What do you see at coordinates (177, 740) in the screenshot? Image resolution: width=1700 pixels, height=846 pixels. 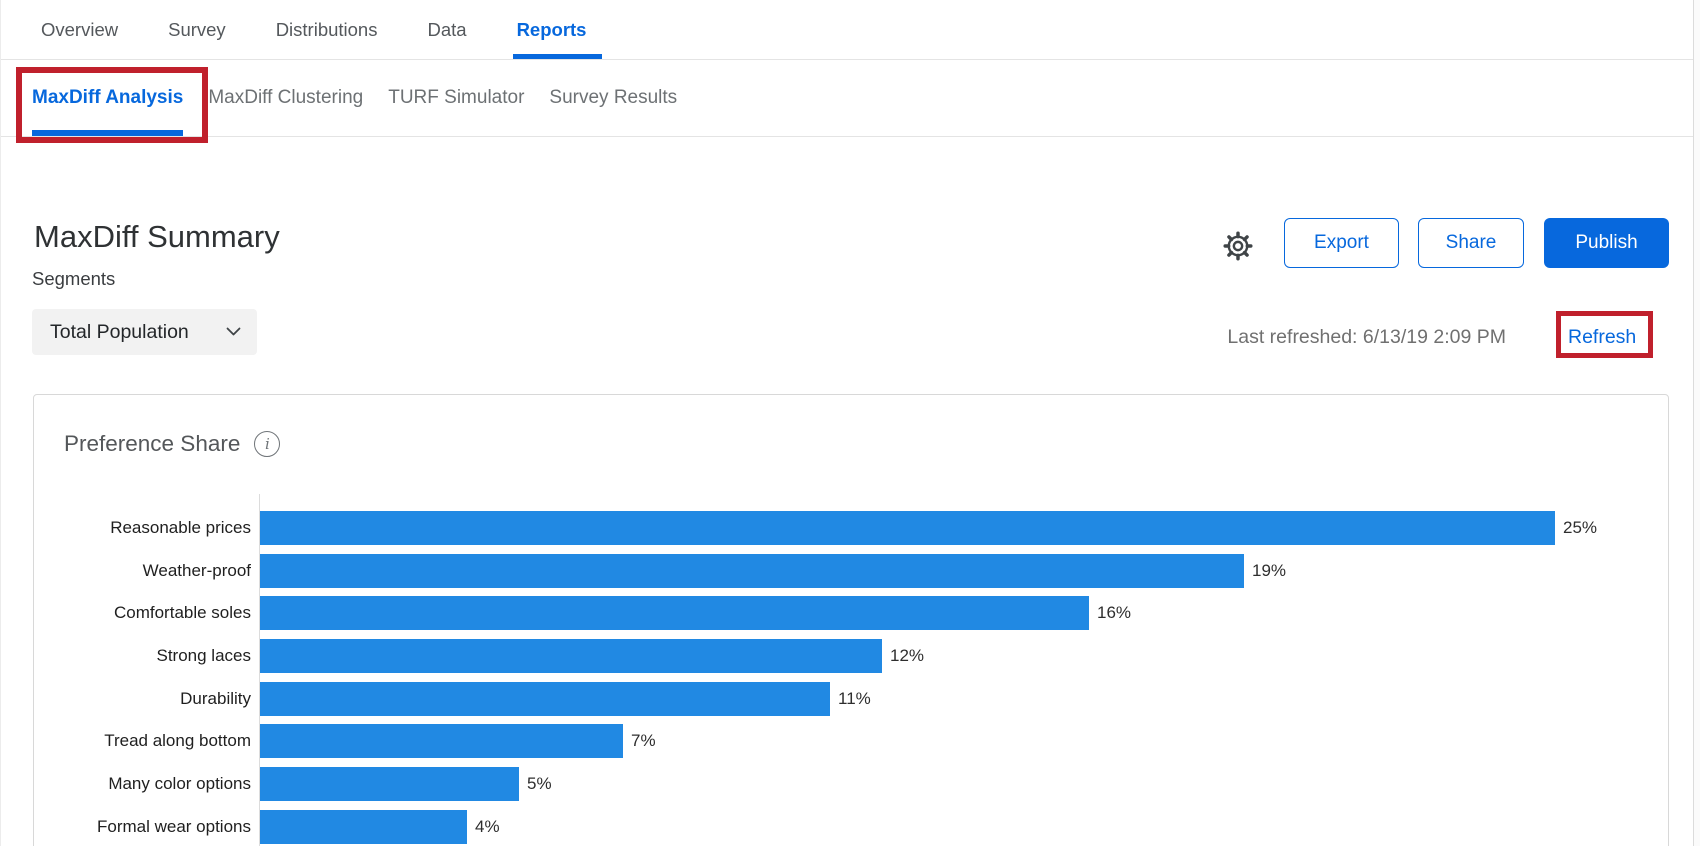 I see `bar-category-label: Tread along bottom` at bounding box center [177, 740].